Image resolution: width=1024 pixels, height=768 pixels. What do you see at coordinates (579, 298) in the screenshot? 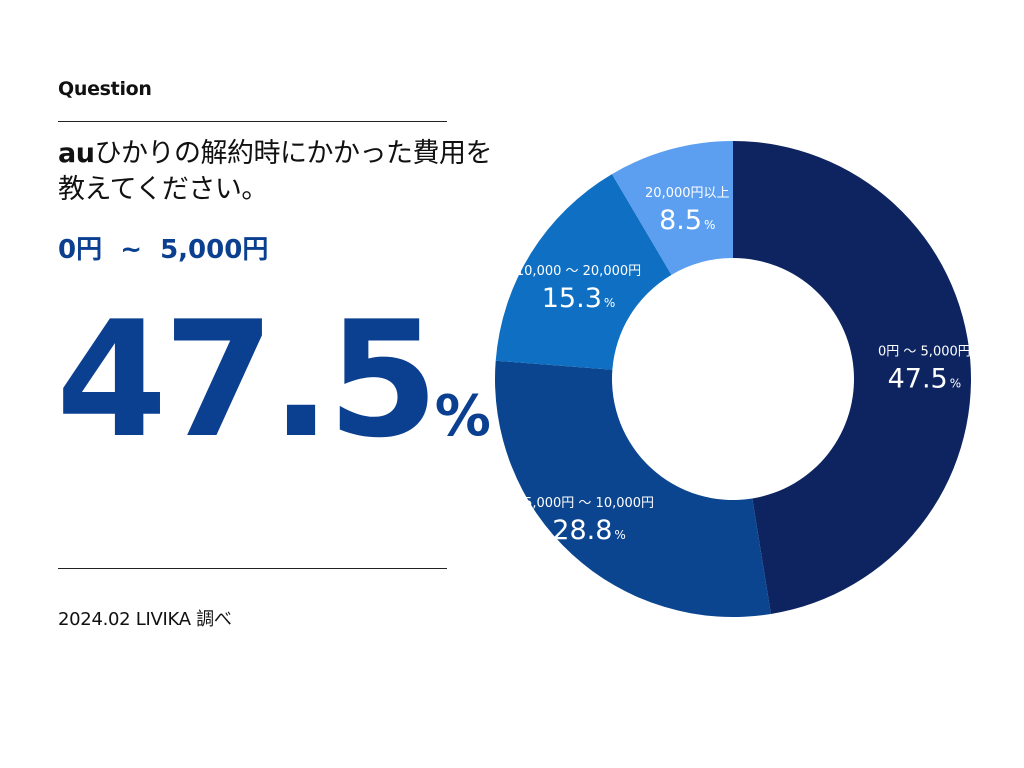
I see `donut-slice-value-3: 15.3%` at bounding box center [579, 298].